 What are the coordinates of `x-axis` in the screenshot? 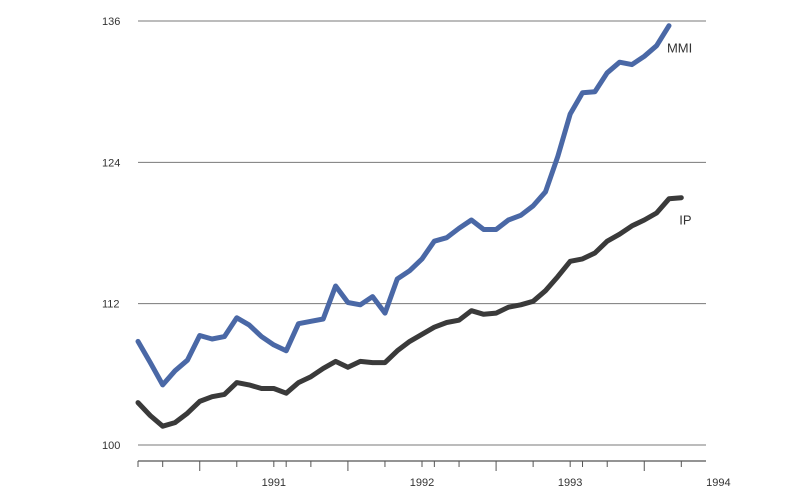 It's located at (421, 465).